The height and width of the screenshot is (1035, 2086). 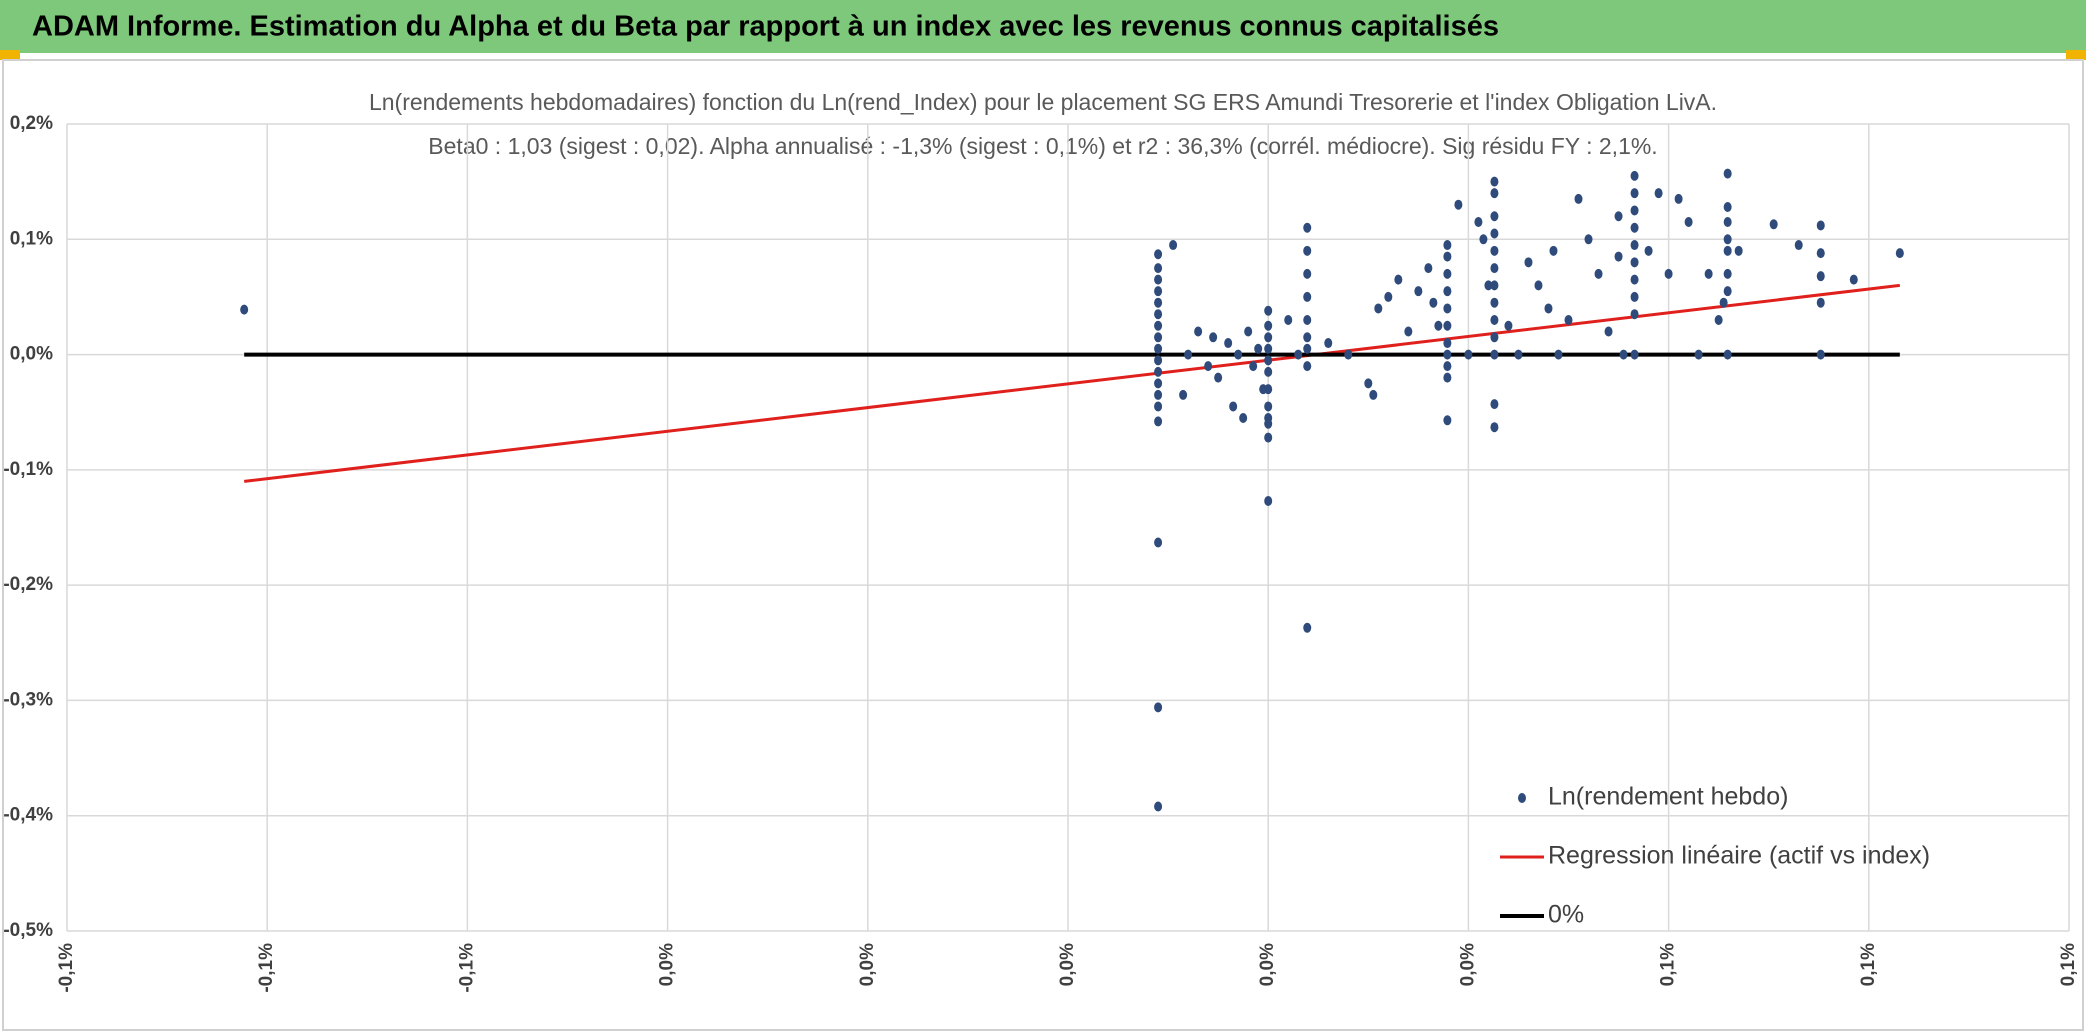 What do you see at coordinates (28, 815) in the screenshot?
I see `y-tick-label: -0,4%` at bounding box center [28, 815].